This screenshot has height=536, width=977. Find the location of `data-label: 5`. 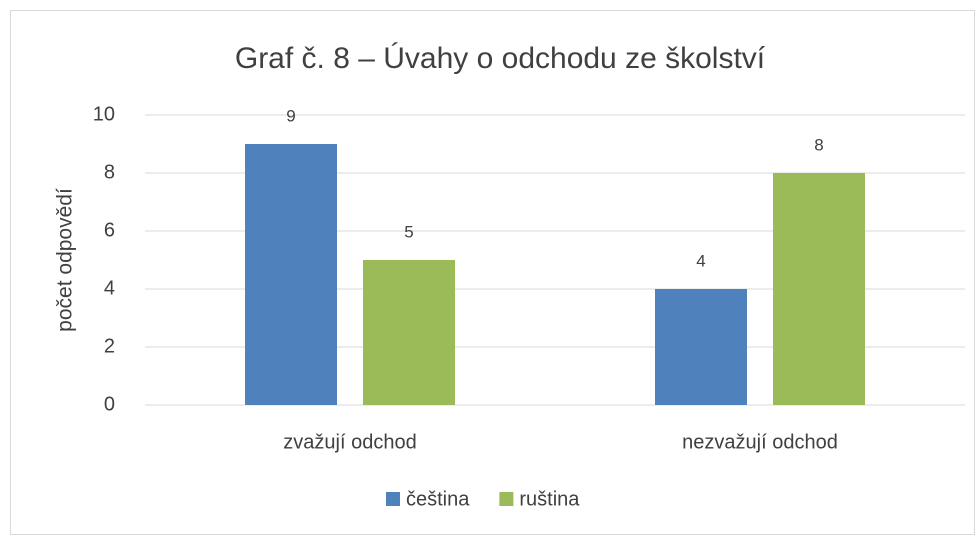

data-label: 5 is located at coordinates (408, 231).